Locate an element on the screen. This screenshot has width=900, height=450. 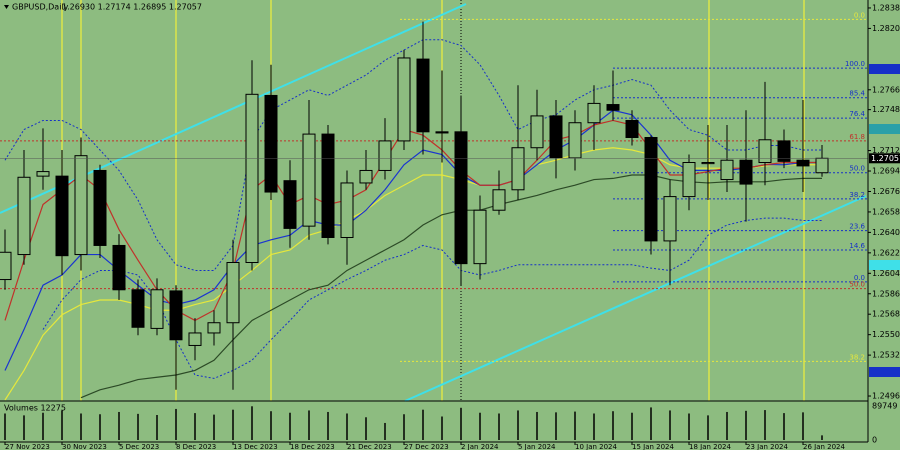
y-tick-label: 1.25685 is located at coordinates (886, 314).